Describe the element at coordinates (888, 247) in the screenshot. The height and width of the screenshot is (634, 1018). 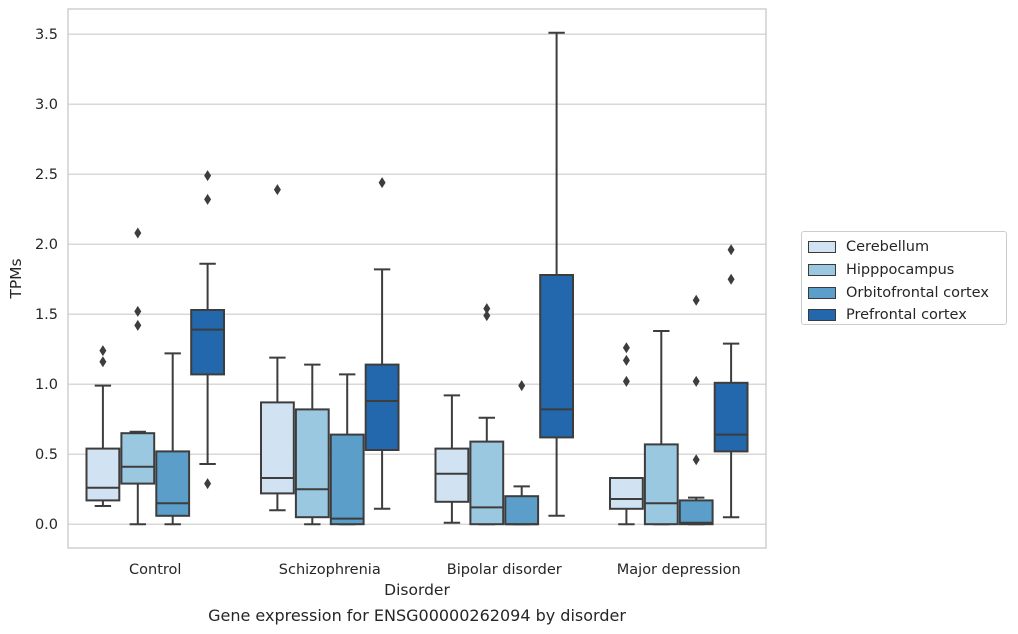
I see `legend-label: Cerebellum` at that location.